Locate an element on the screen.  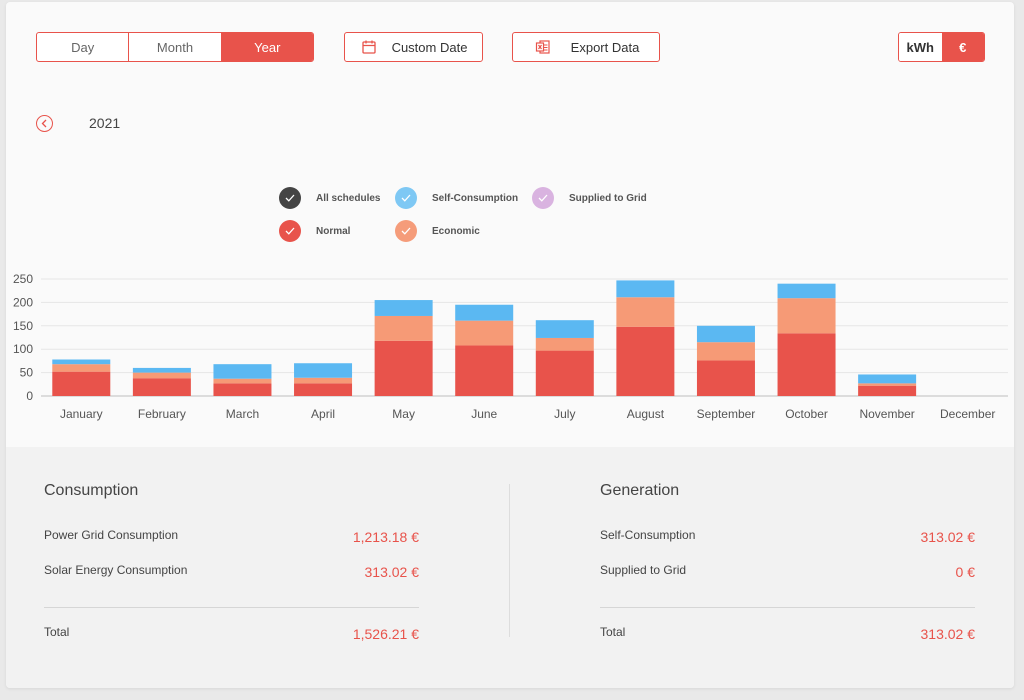
legend-supplied-to-grid: Supplied to Grid is located at coordinates (589, 198).